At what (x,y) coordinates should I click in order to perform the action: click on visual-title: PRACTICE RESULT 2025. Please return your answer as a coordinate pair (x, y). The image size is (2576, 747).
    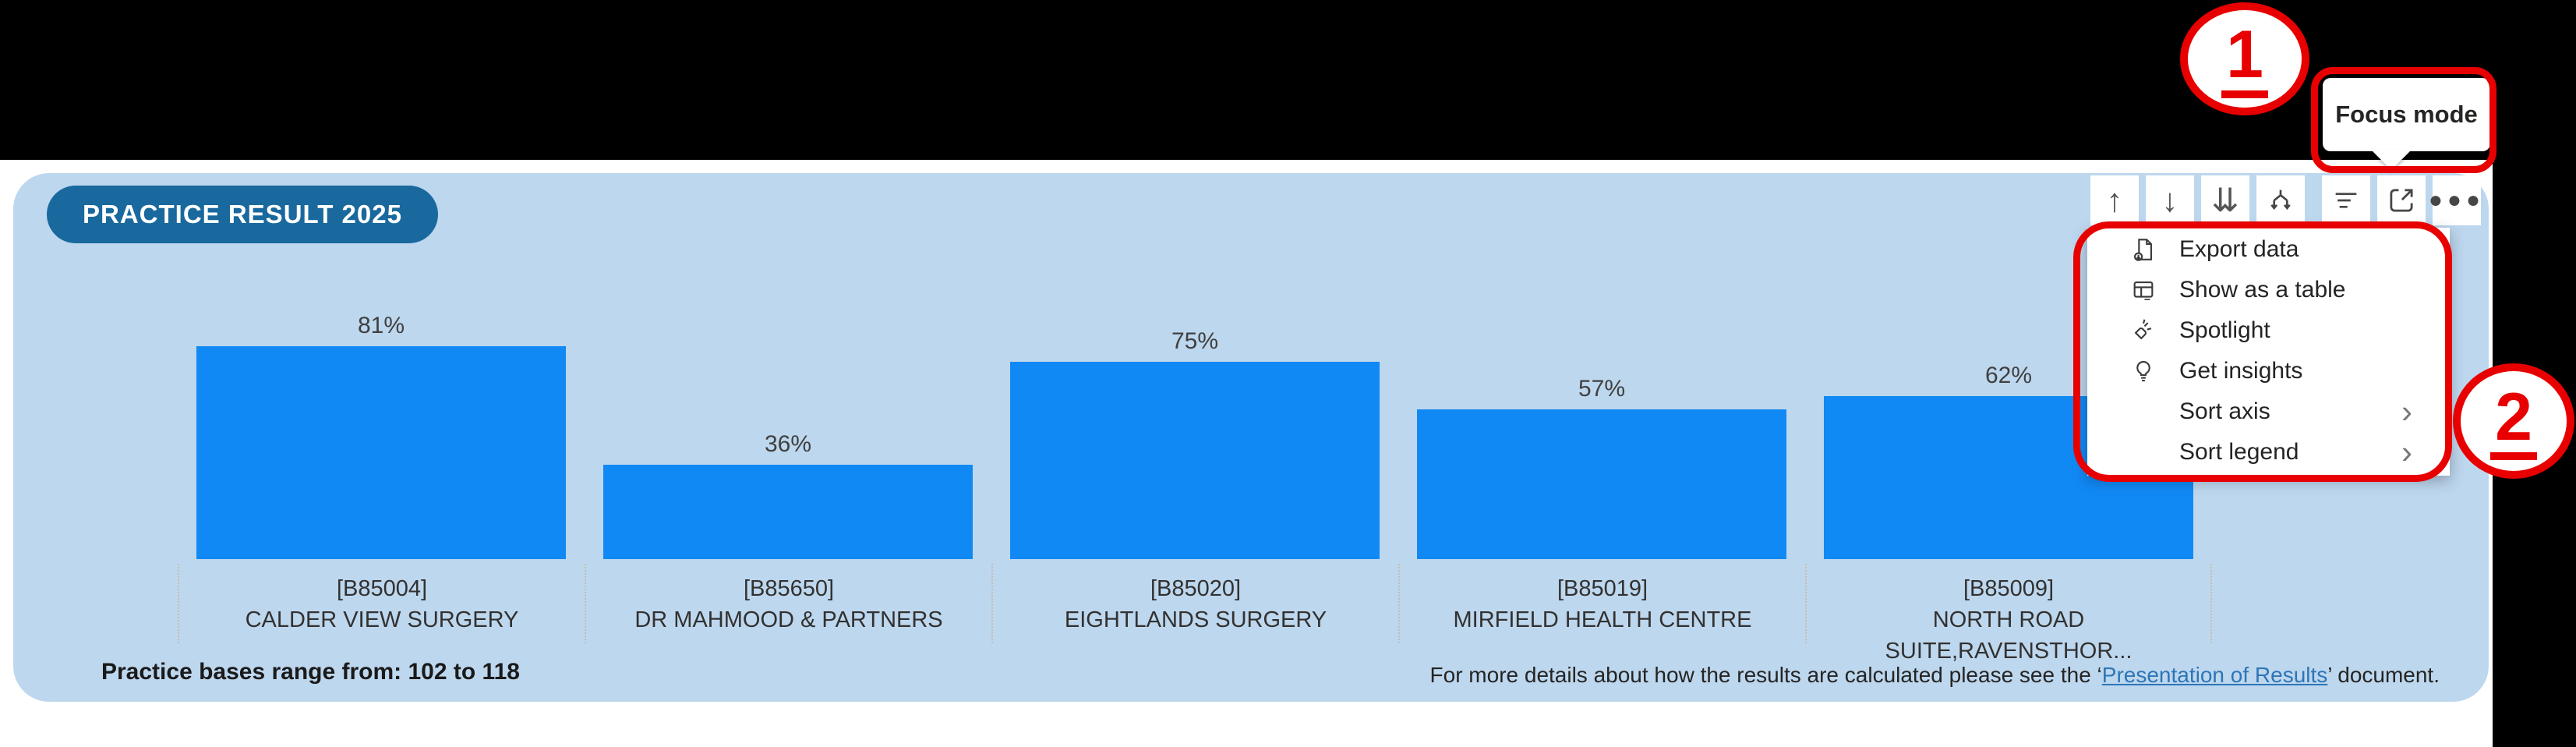
    Looking at the image, I should click on (242, 214).